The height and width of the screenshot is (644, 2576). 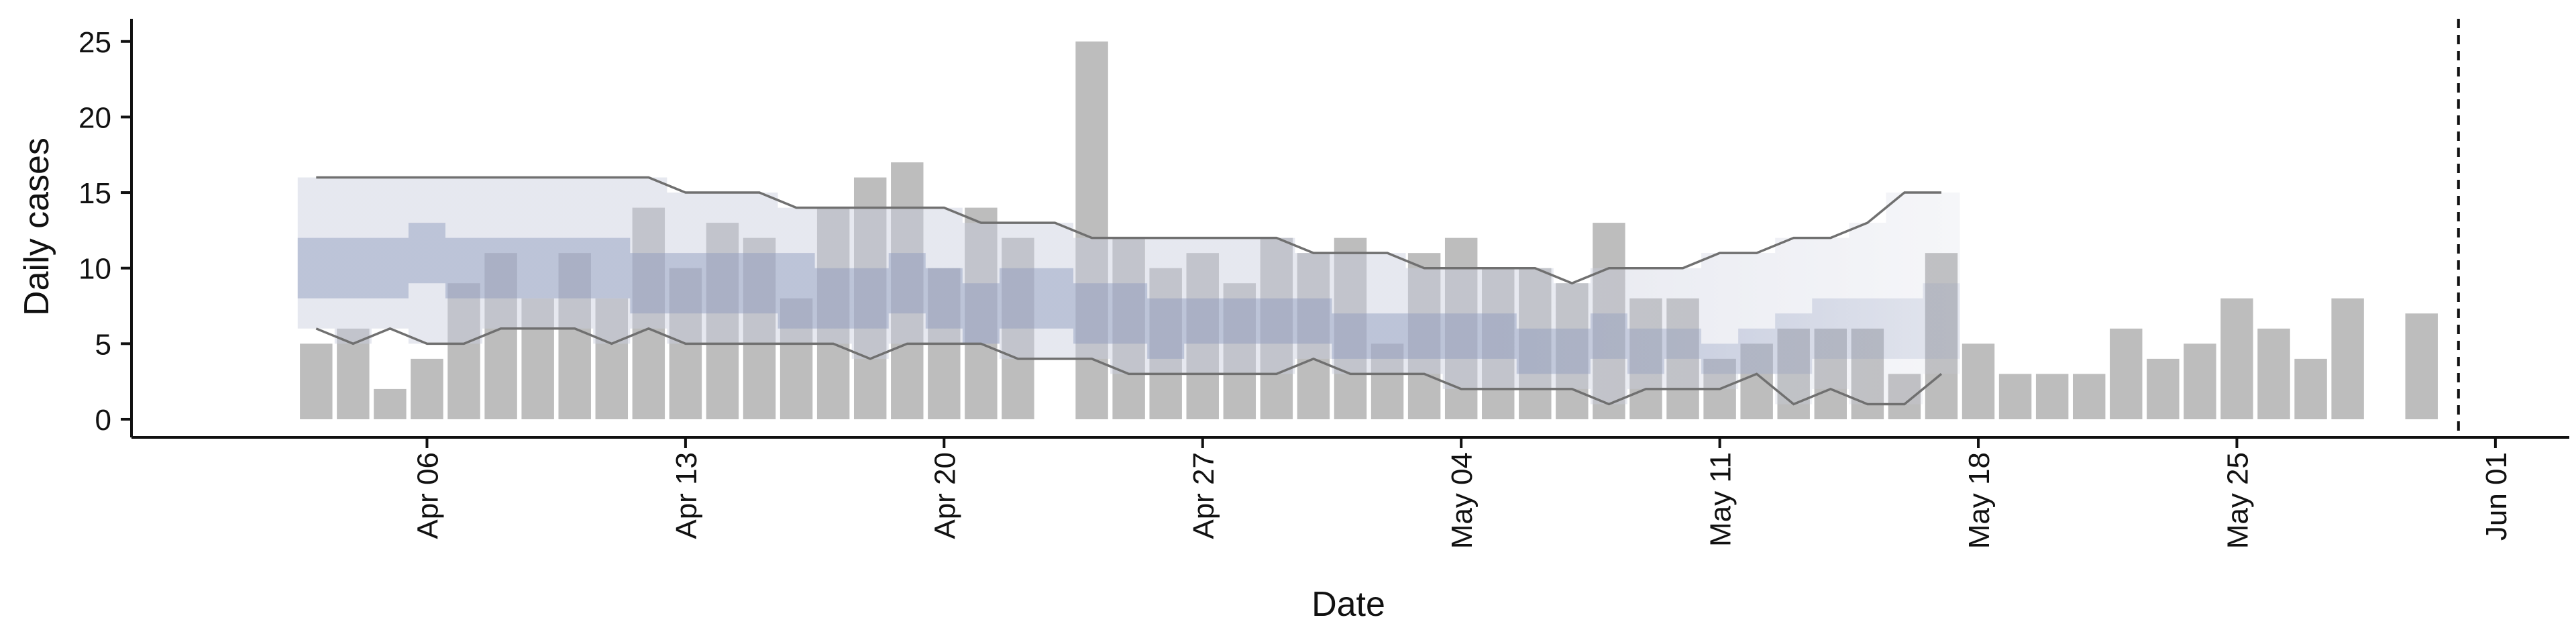 What do you see at coordinates (427, 495) in the screenshot?
I see `x-tick-label: Apr 06` at bounding box center [427, 495].